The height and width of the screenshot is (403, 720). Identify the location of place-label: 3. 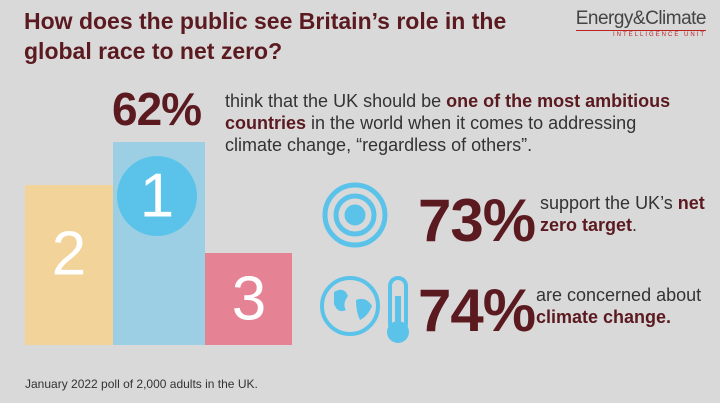
(249, 299).